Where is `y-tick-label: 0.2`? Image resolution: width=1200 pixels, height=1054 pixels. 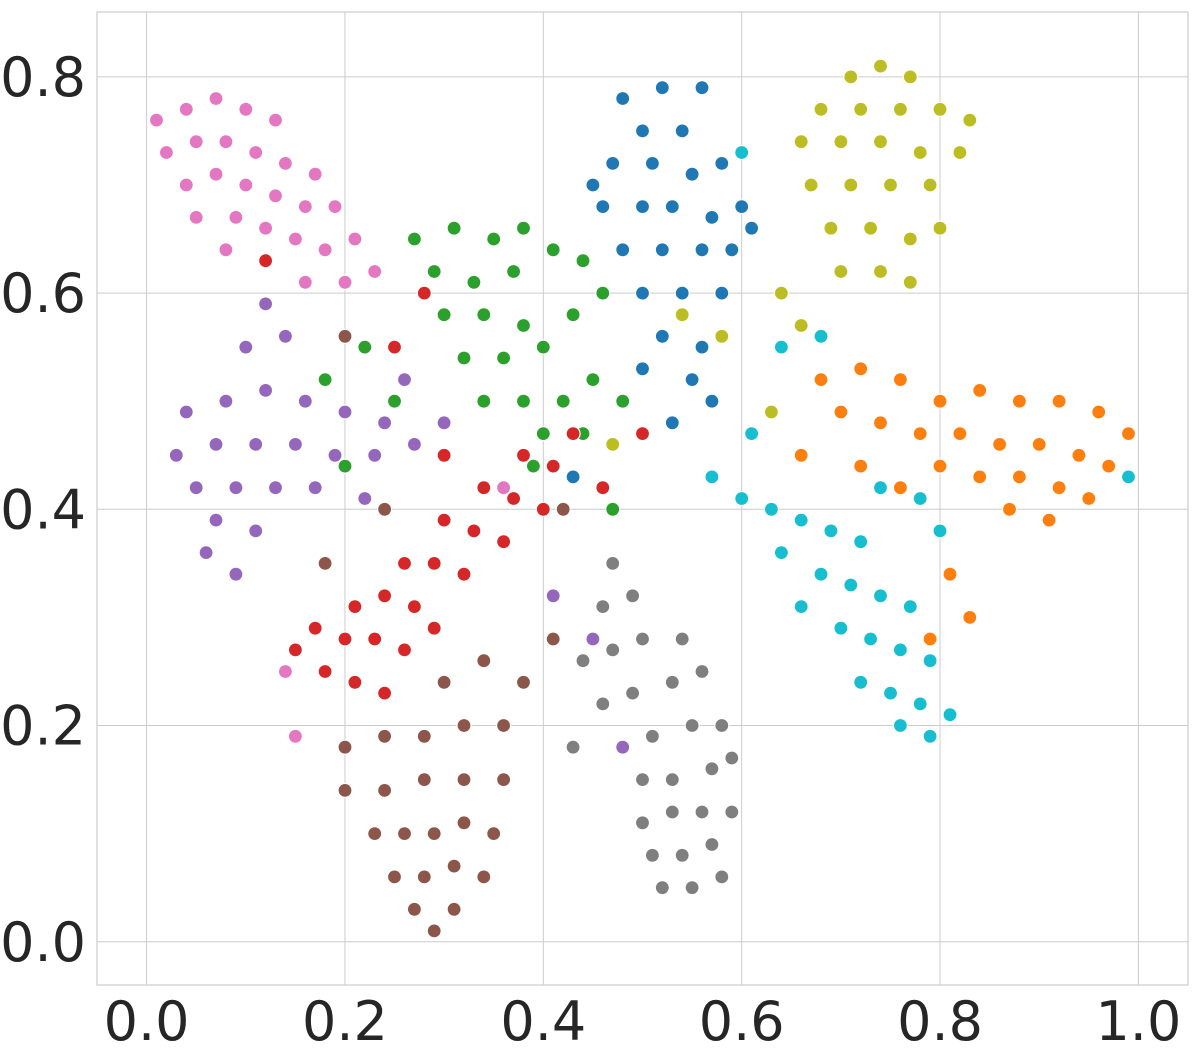 y-tick-label: 0.2 is located at coordinates (43, 726).